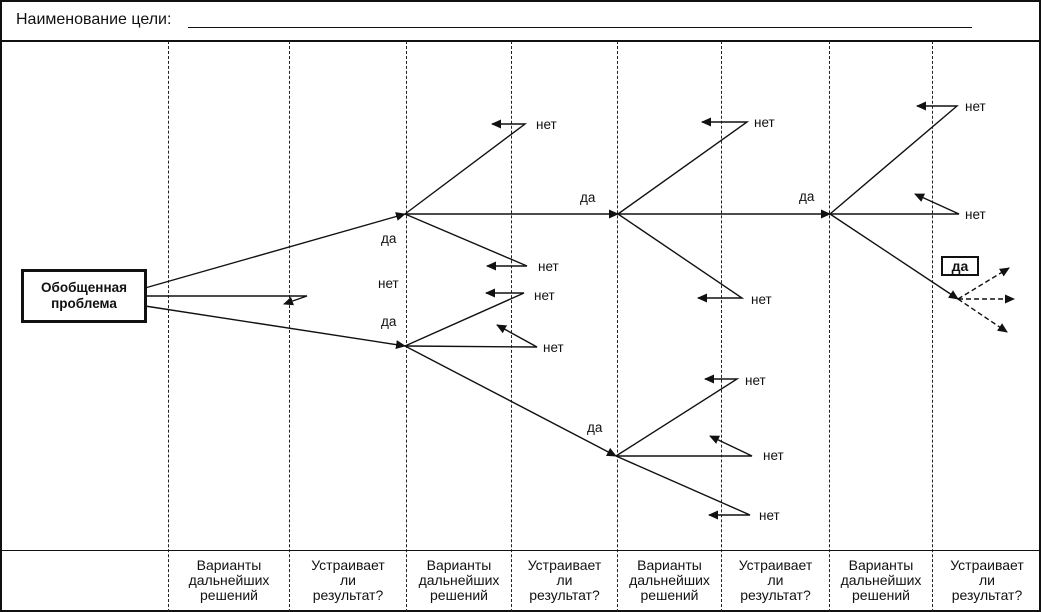 The height and width of the screenshot is (612, 1041). I want to click on footer-divider, so click(520, 550).